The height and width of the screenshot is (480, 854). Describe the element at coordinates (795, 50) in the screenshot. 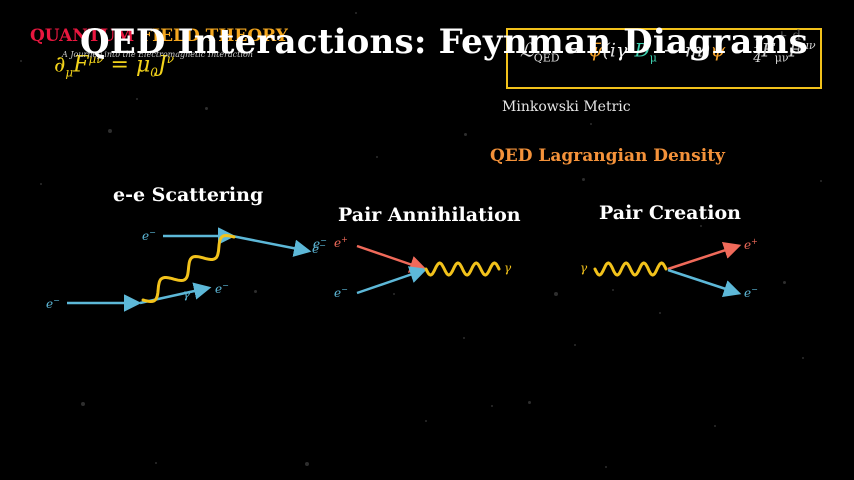

I see `field-strength-2: F` at that location.